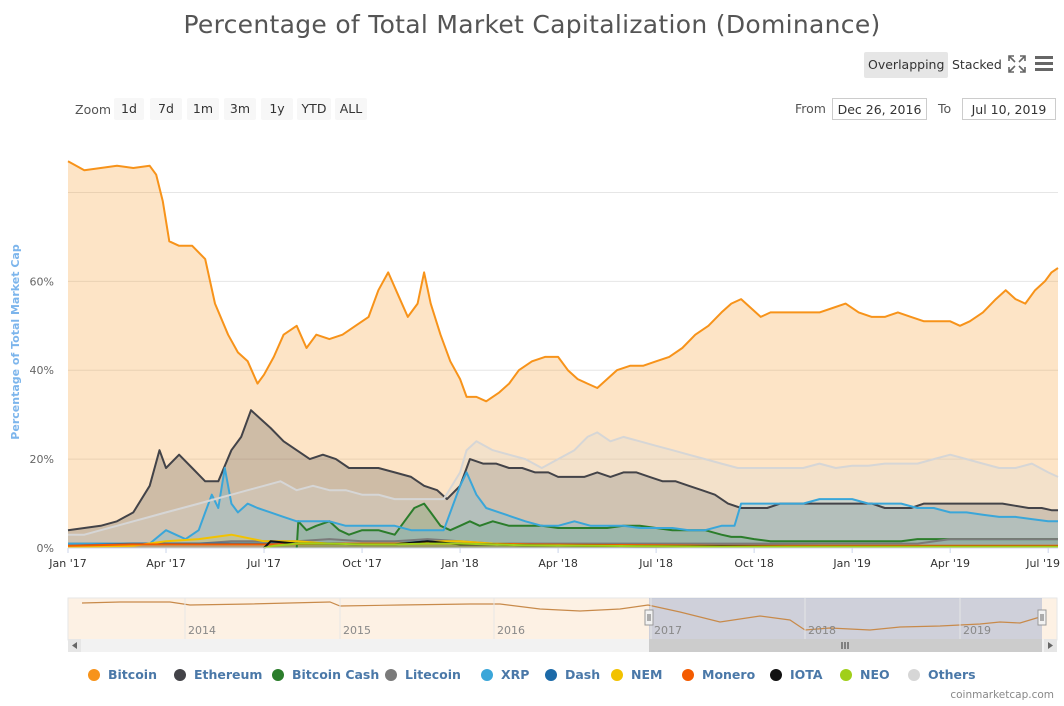  Describe the element at coordinates (806, 674) in the screenshot. I see `legend-label: IOTA` at that location.